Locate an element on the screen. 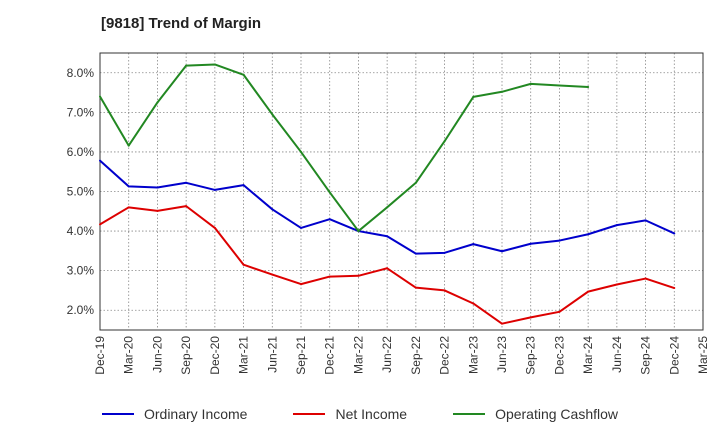 The width and height of the screenshot is (720, 440). y-tick-label: 2.0% is located at coordinates (81, 310).